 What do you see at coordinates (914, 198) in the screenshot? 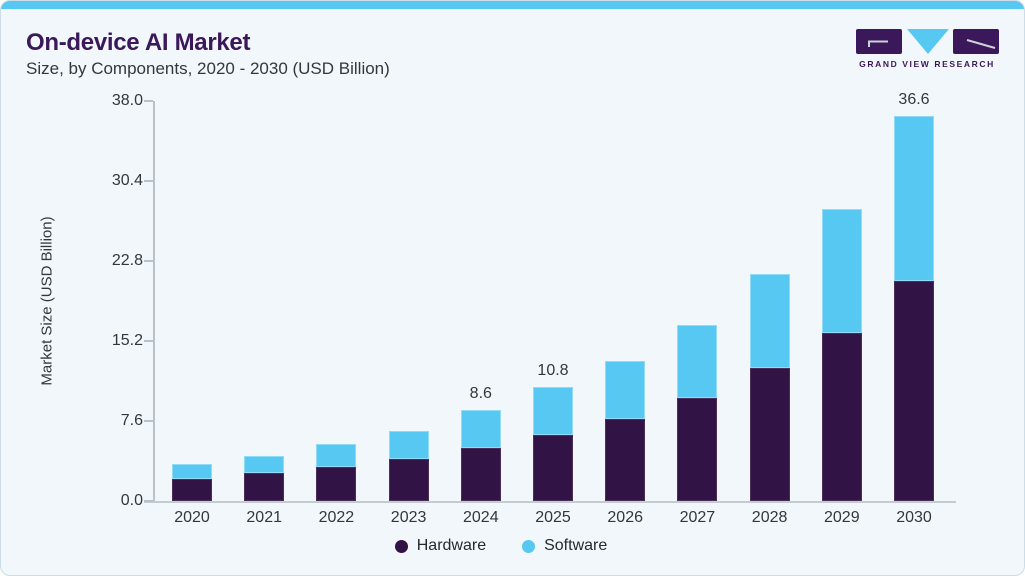
I see `bar-segment-software-2030` at bounding box center [914, 198].